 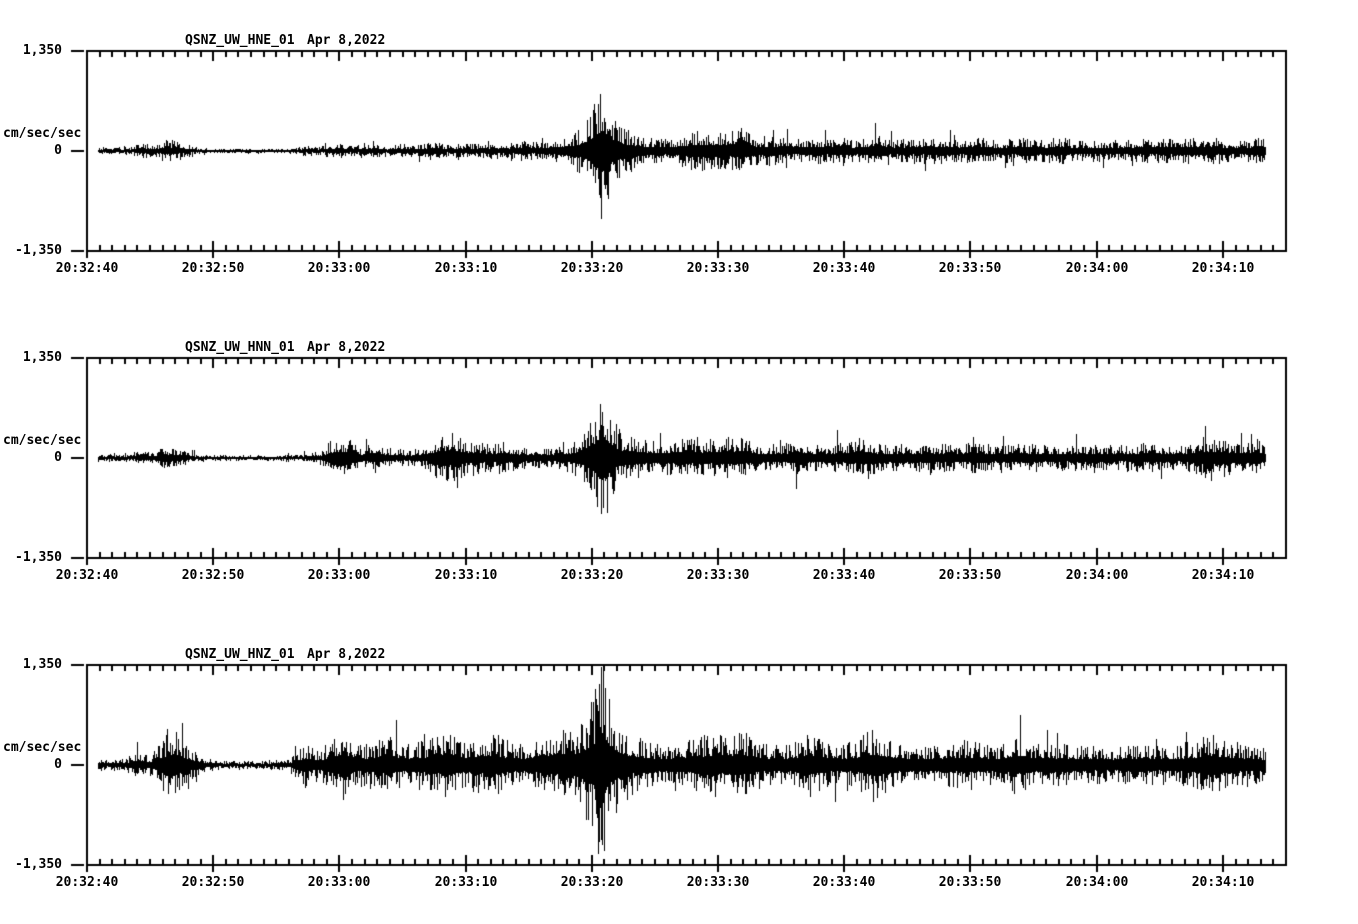 I want to click on panel2-yaxis-label: cm/sec/sec, so click(x=42, y=440).